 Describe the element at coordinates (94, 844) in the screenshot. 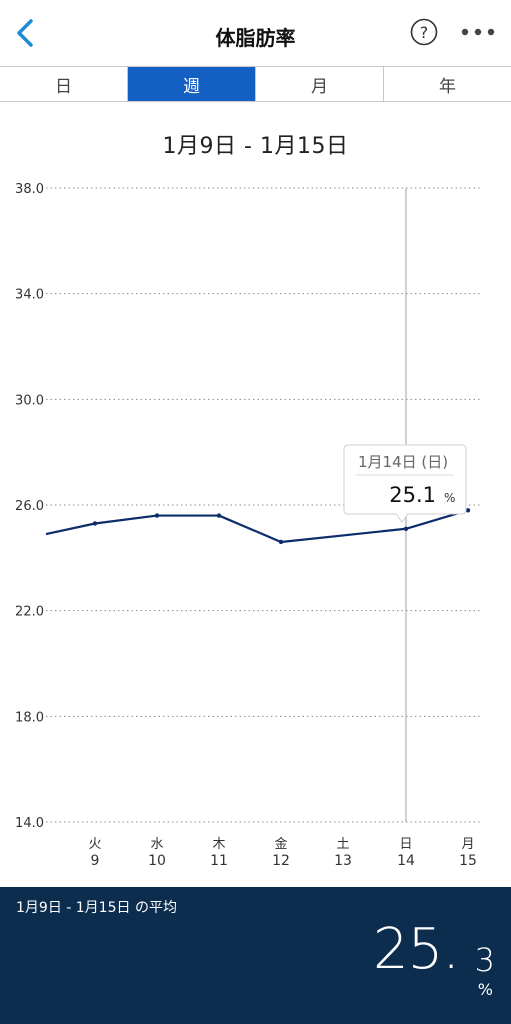

I see `x-tick-day: 火` at that location.